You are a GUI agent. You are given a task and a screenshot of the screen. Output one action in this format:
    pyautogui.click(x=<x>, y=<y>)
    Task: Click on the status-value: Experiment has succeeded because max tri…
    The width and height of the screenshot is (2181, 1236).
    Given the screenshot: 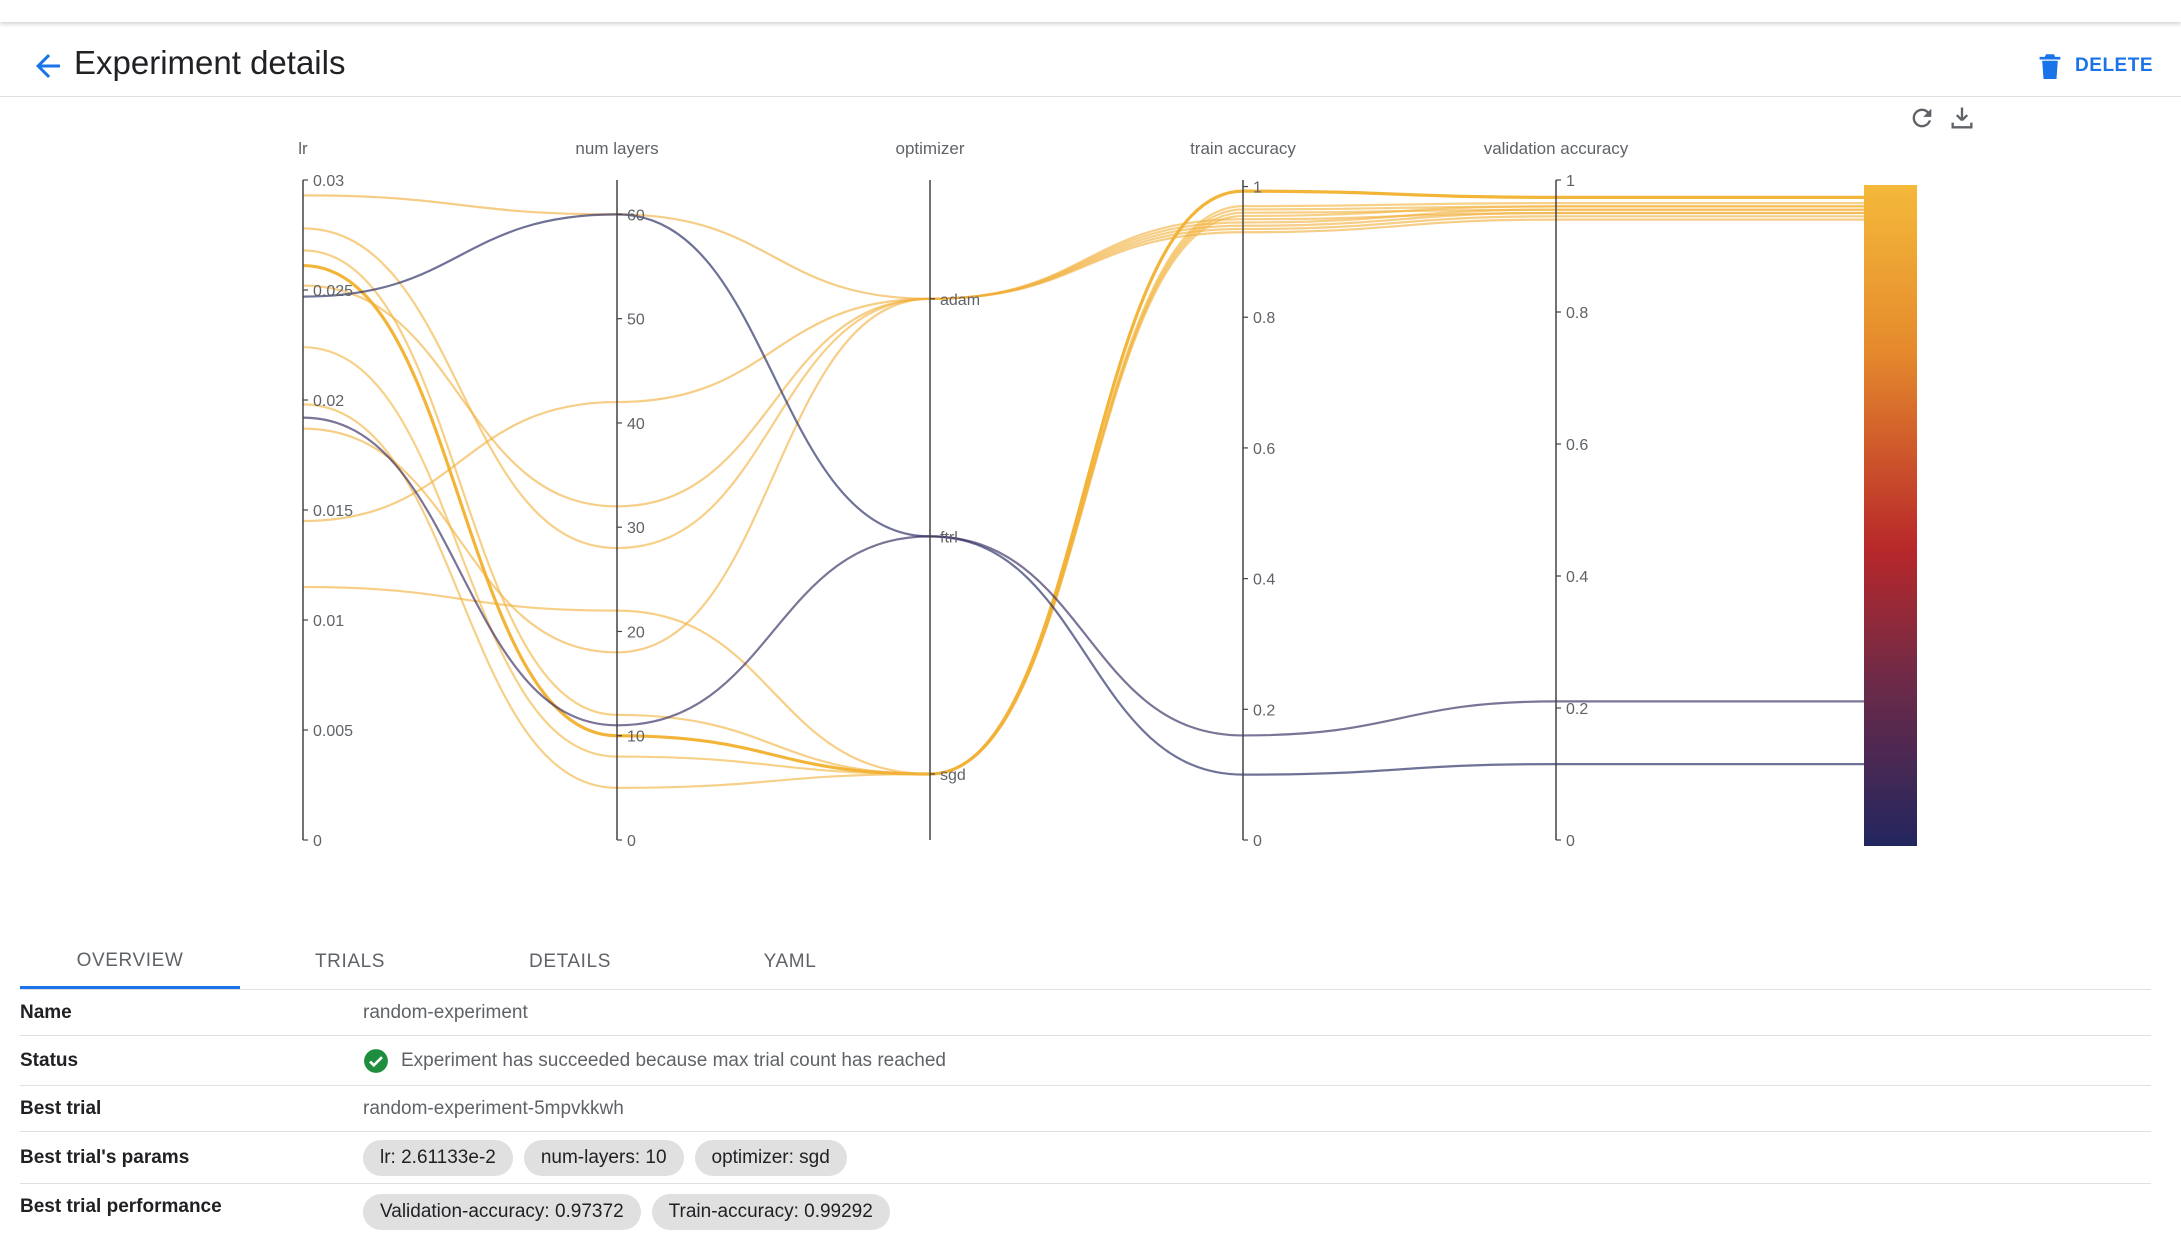 What is the action you would take?
    pyautogui.click(x=654, y=1061)
    